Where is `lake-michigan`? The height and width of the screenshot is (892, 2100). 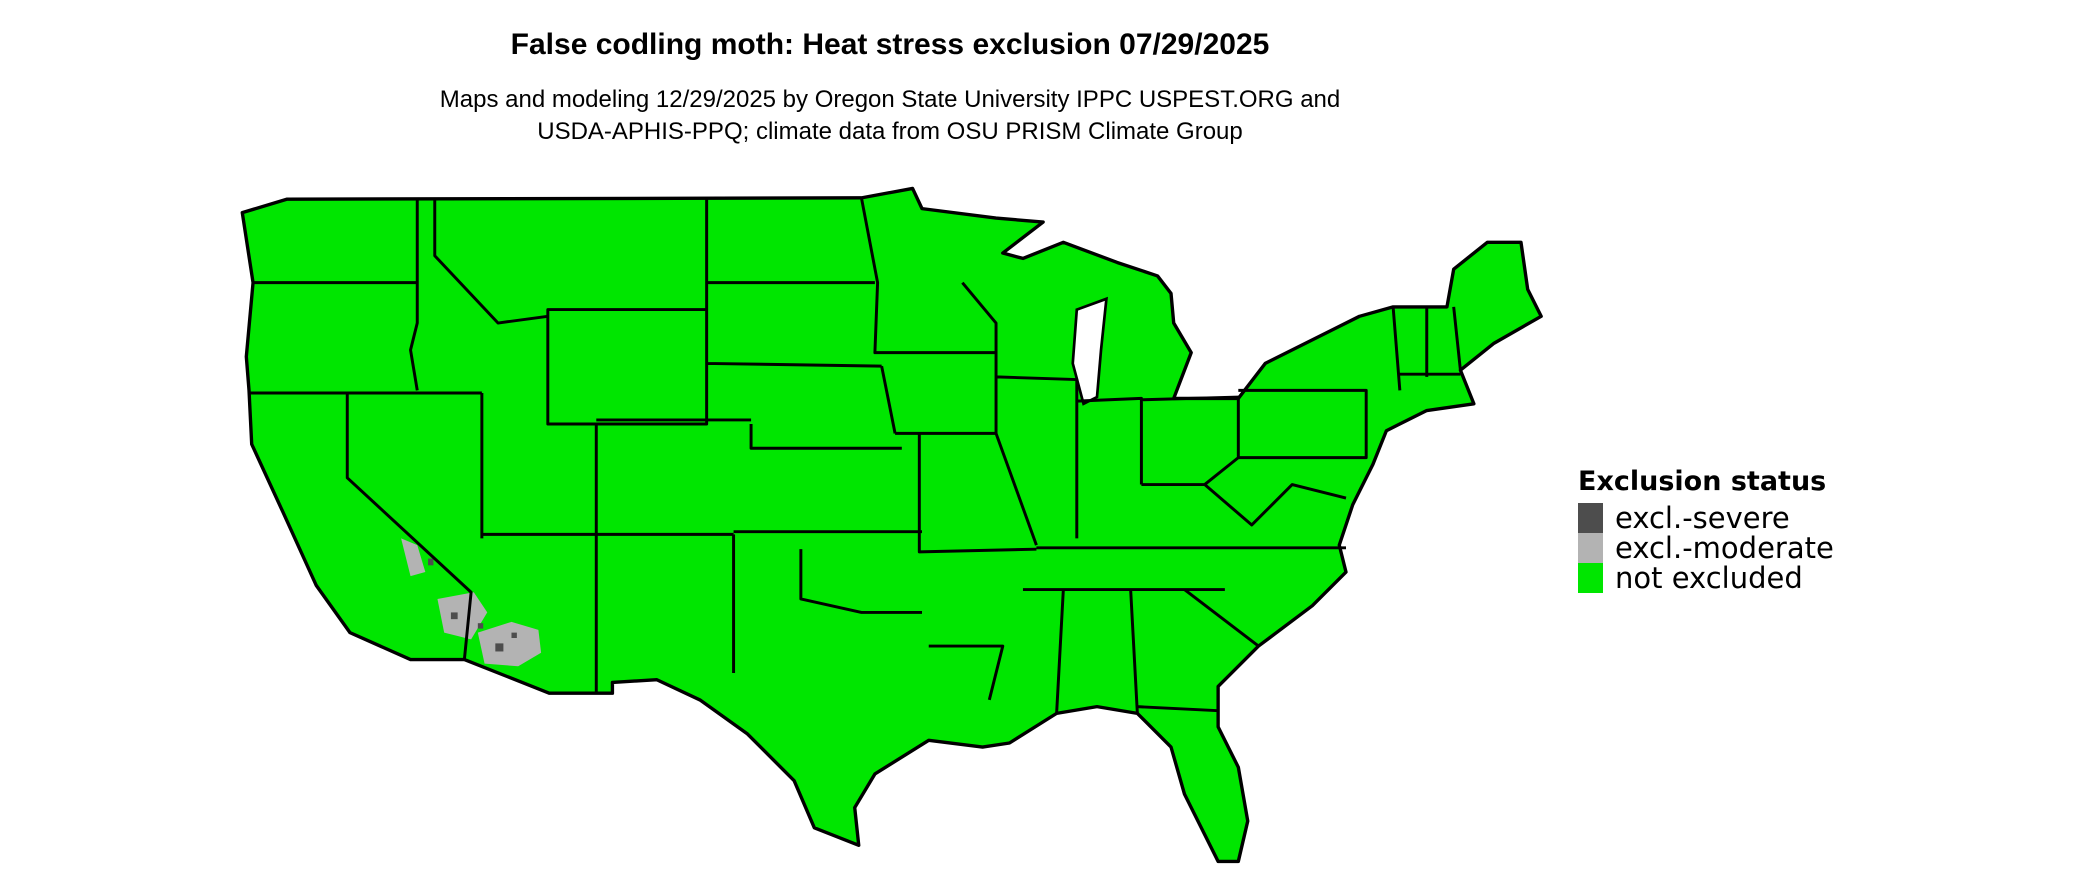 lake-michigan is located at coordinates (1089, 351).